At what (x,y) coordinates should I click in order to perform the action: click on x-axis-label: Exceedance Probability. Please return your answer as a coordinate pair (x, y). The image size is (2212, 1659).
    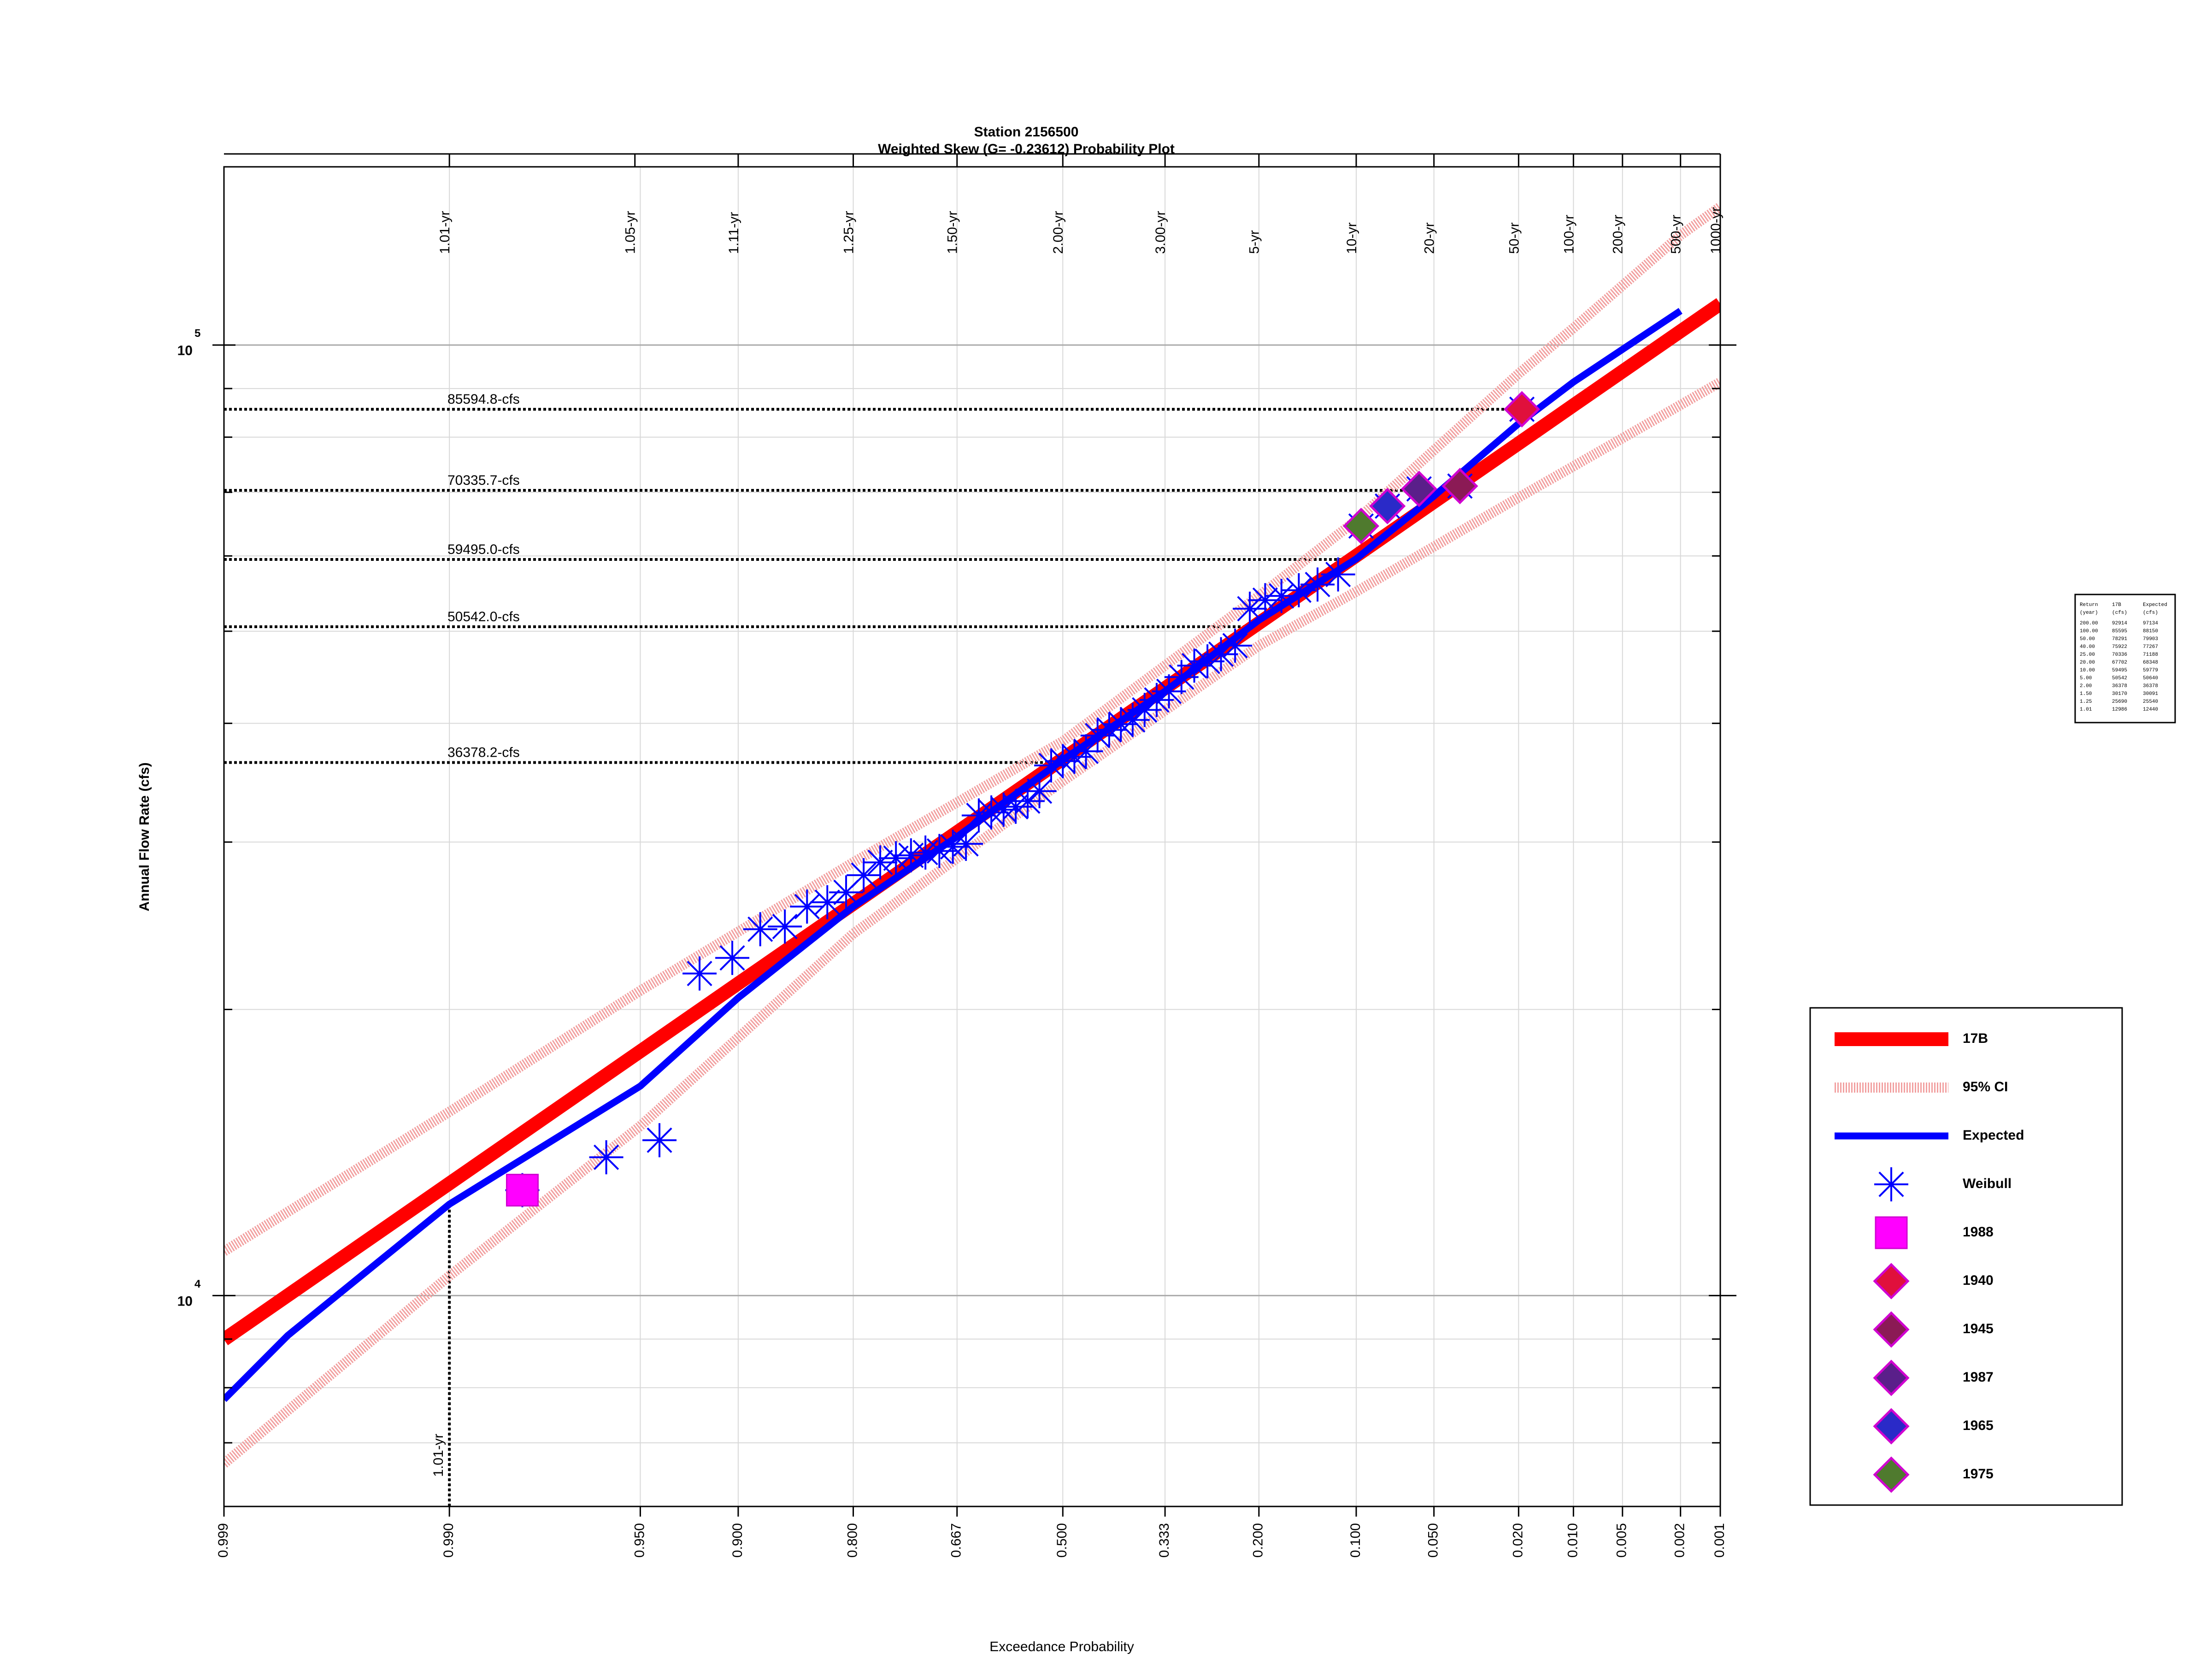
    Looking at the image, I should click on (1061, 1646).